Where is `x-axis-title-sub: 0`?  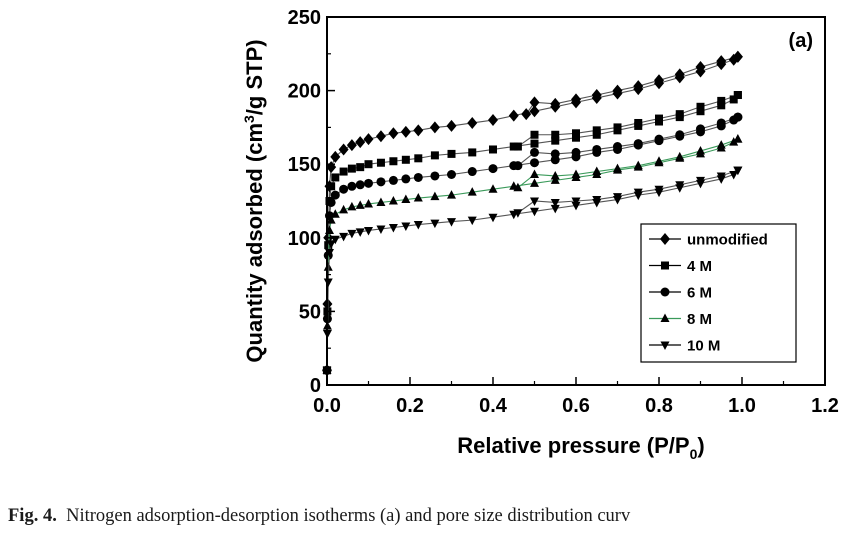
x-axis-title-sub: 0 is located at coordinates (694, 454).